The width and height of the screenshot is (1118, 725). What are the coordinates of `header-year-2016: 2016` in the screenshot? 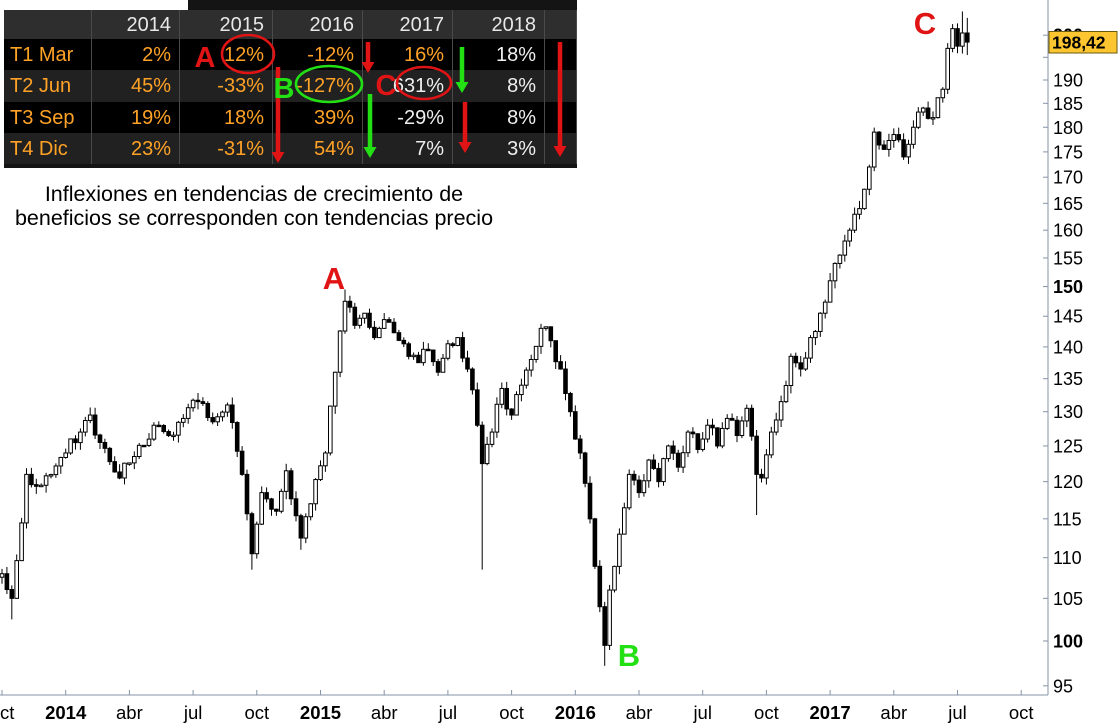 It's located at (318, 24).